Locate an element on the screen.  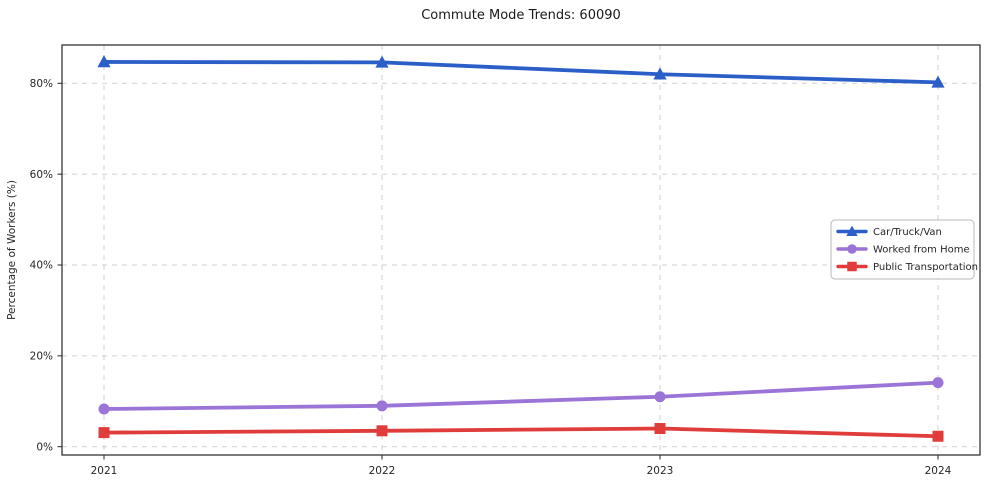
legend-item-worked-from-home: Worked from Home is located at coordinates (903, 250).